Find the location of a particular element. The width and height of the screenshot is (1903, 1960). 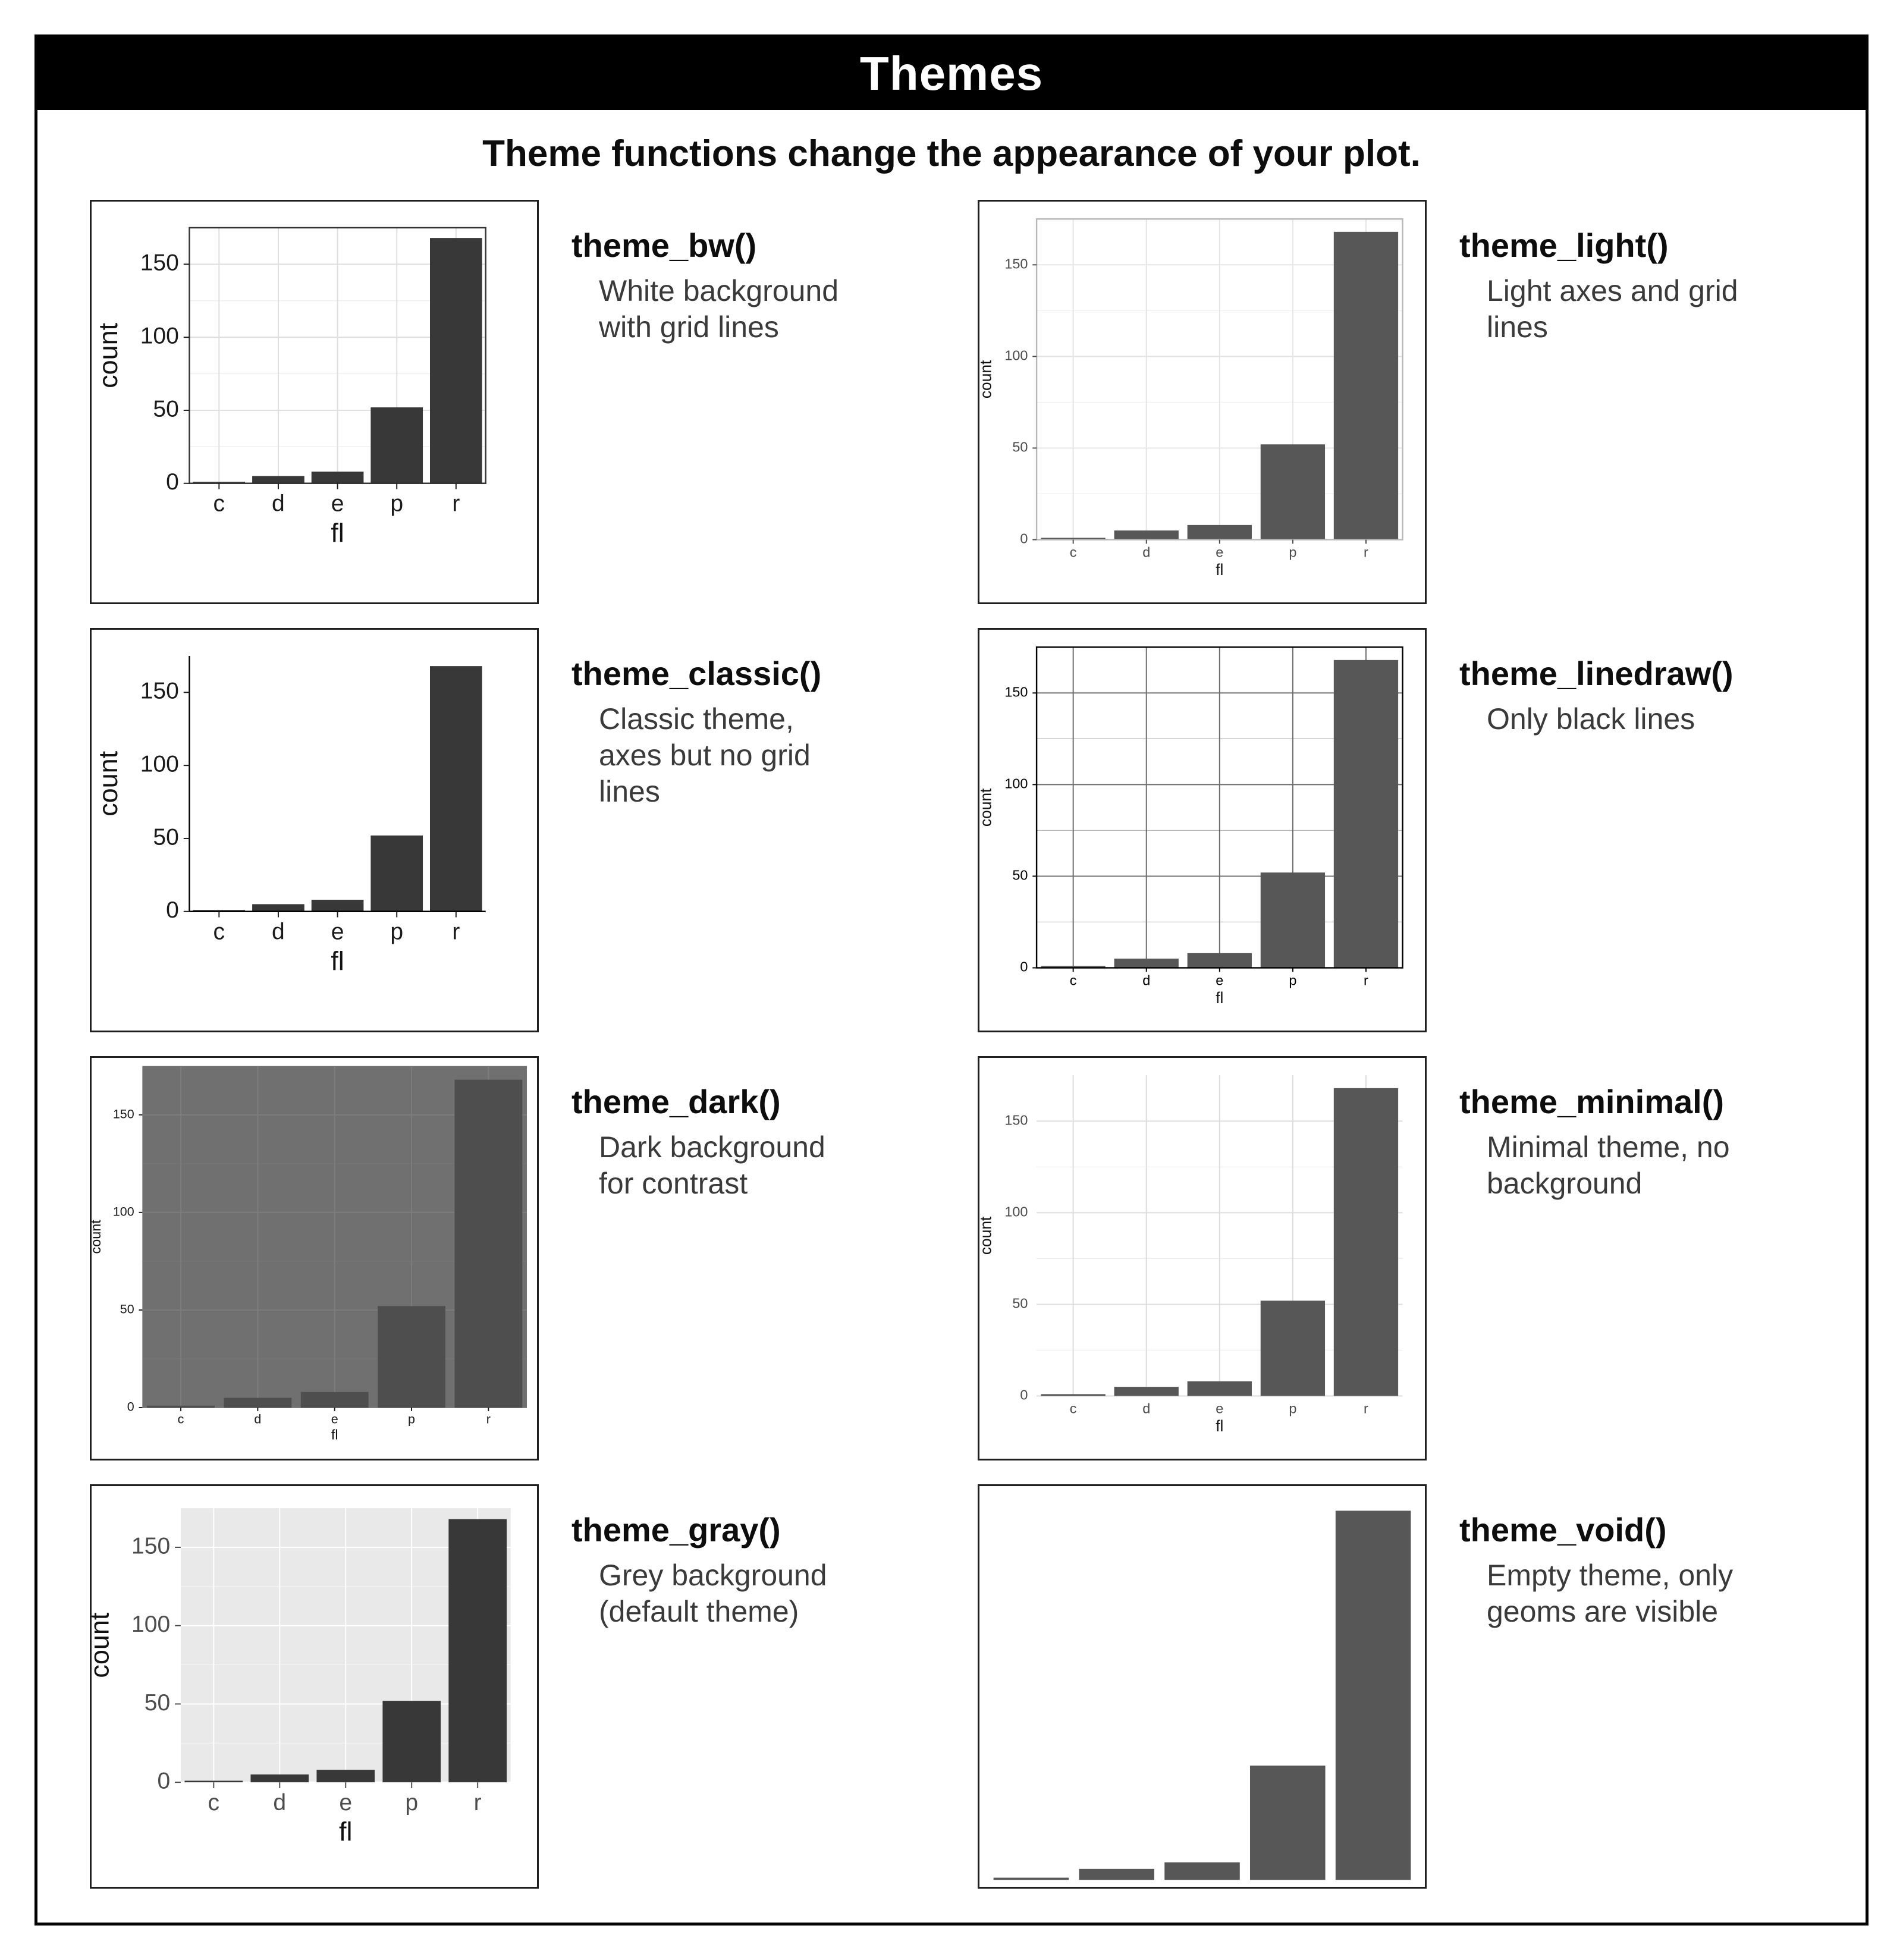

theme-description: Dark background for contrast is located at coordinates (712, 1165).